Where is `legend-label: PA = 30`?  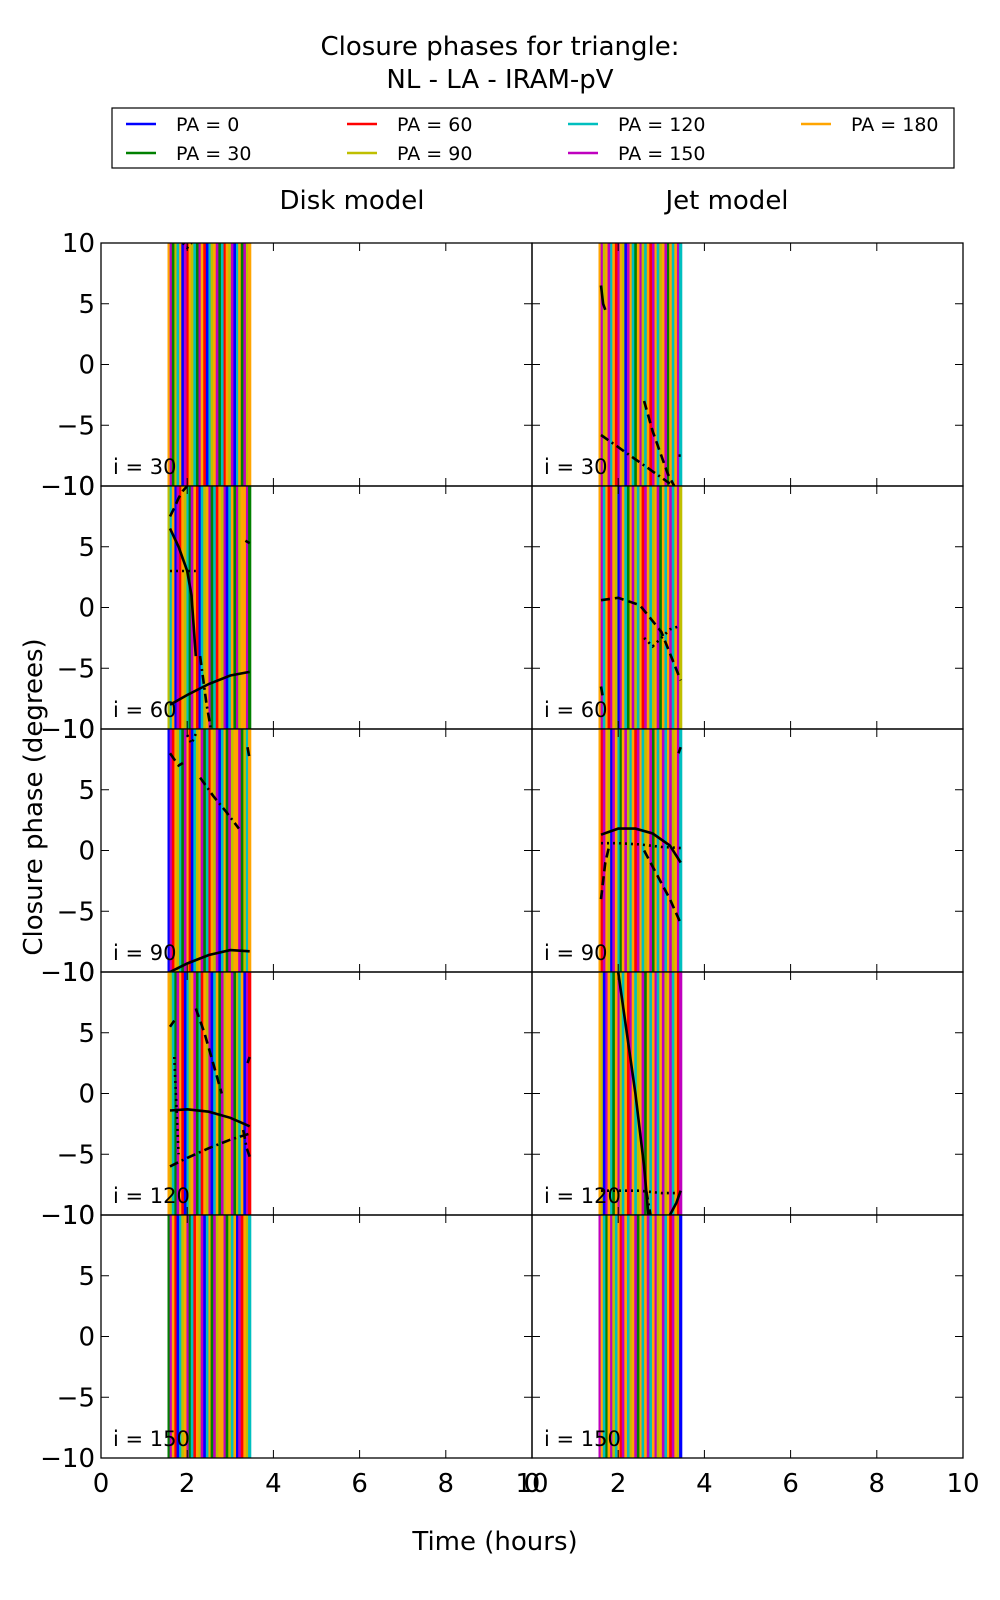 legend-label: PA = 30 is located at coordinates (213, 154).